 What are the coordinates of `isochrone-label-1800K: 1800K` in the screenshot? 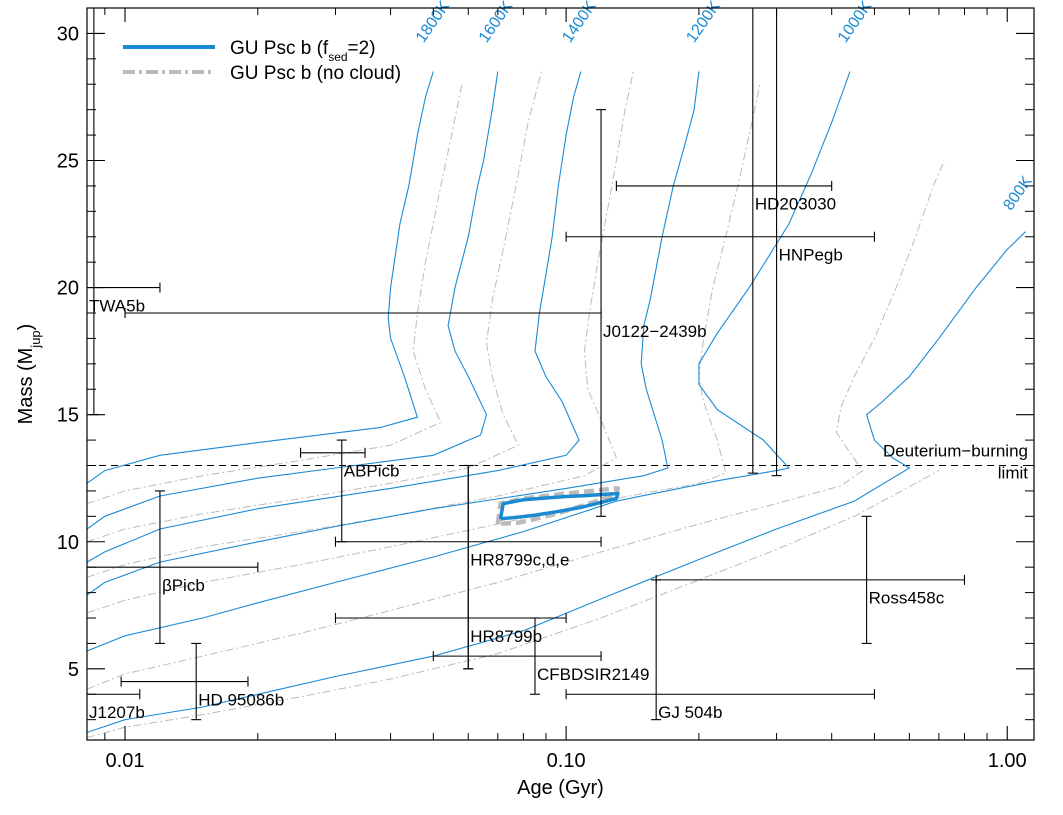 It's located at (433, 23).